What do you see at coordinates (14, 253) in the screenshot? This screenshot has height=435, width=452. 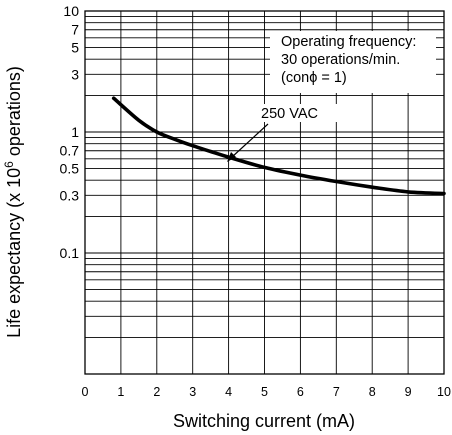 I see `y-axis-label-main: Life expectancy (x 10` at bounding box center [14, 253].